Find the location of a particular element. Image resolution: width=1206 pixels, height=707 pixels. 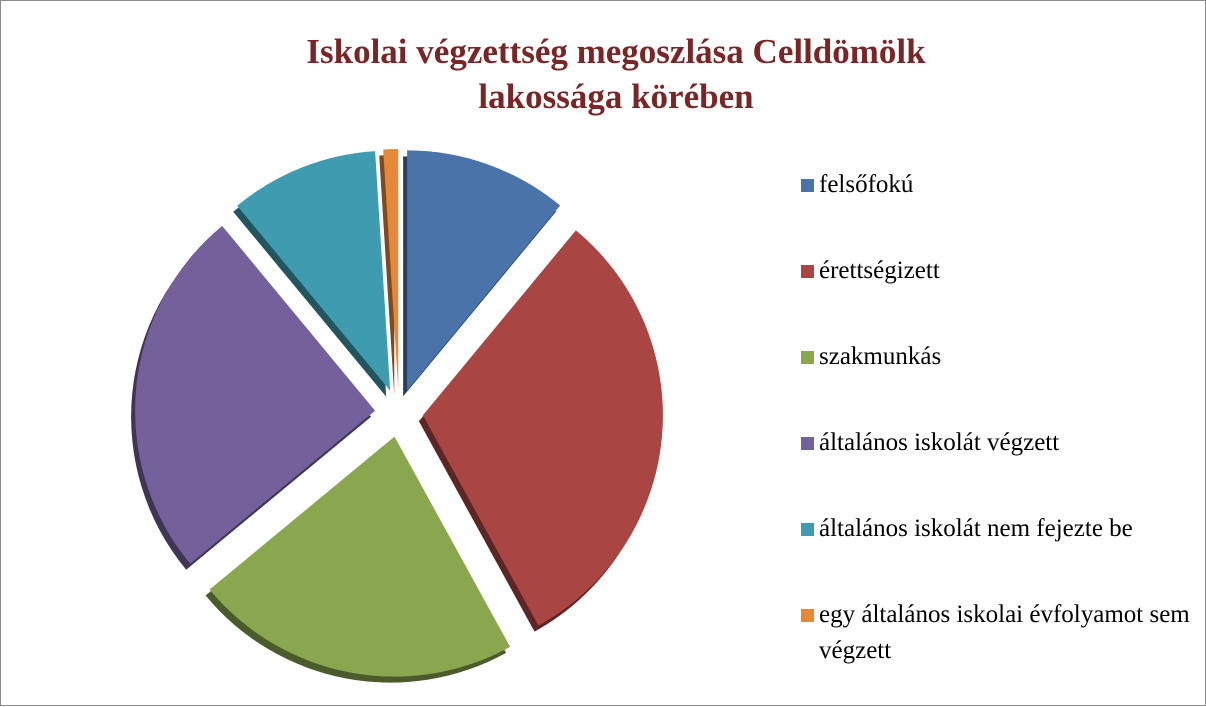

legend-label: általános iskolát nem fejezte be is located at coordinates (976, 528).